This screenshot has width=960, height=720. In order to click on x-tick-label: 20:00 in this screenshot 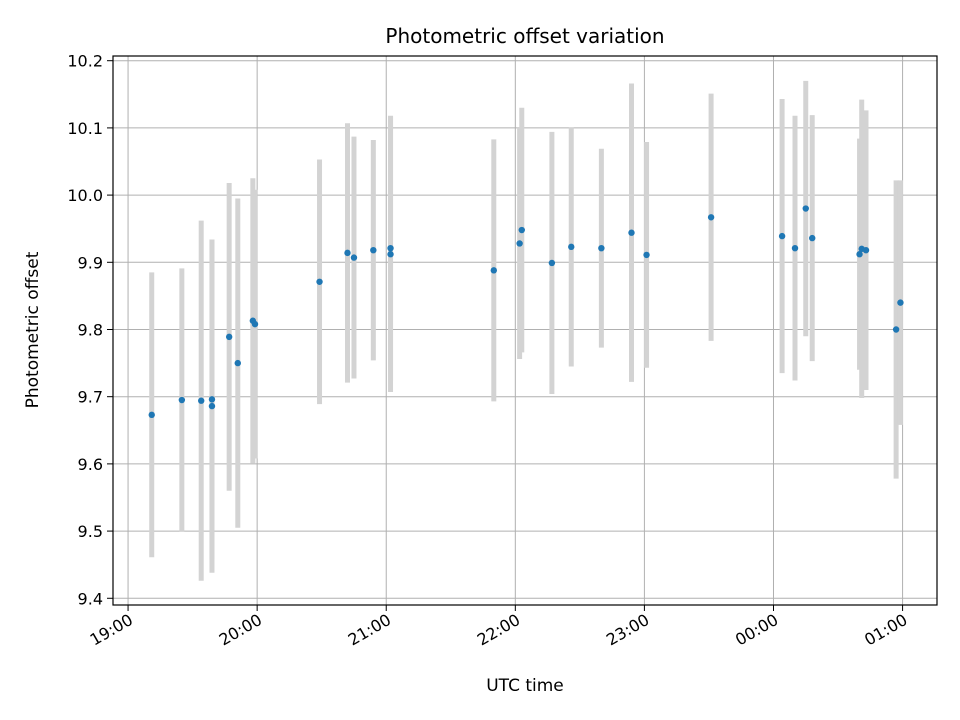, I will do `click(240, 630)`.